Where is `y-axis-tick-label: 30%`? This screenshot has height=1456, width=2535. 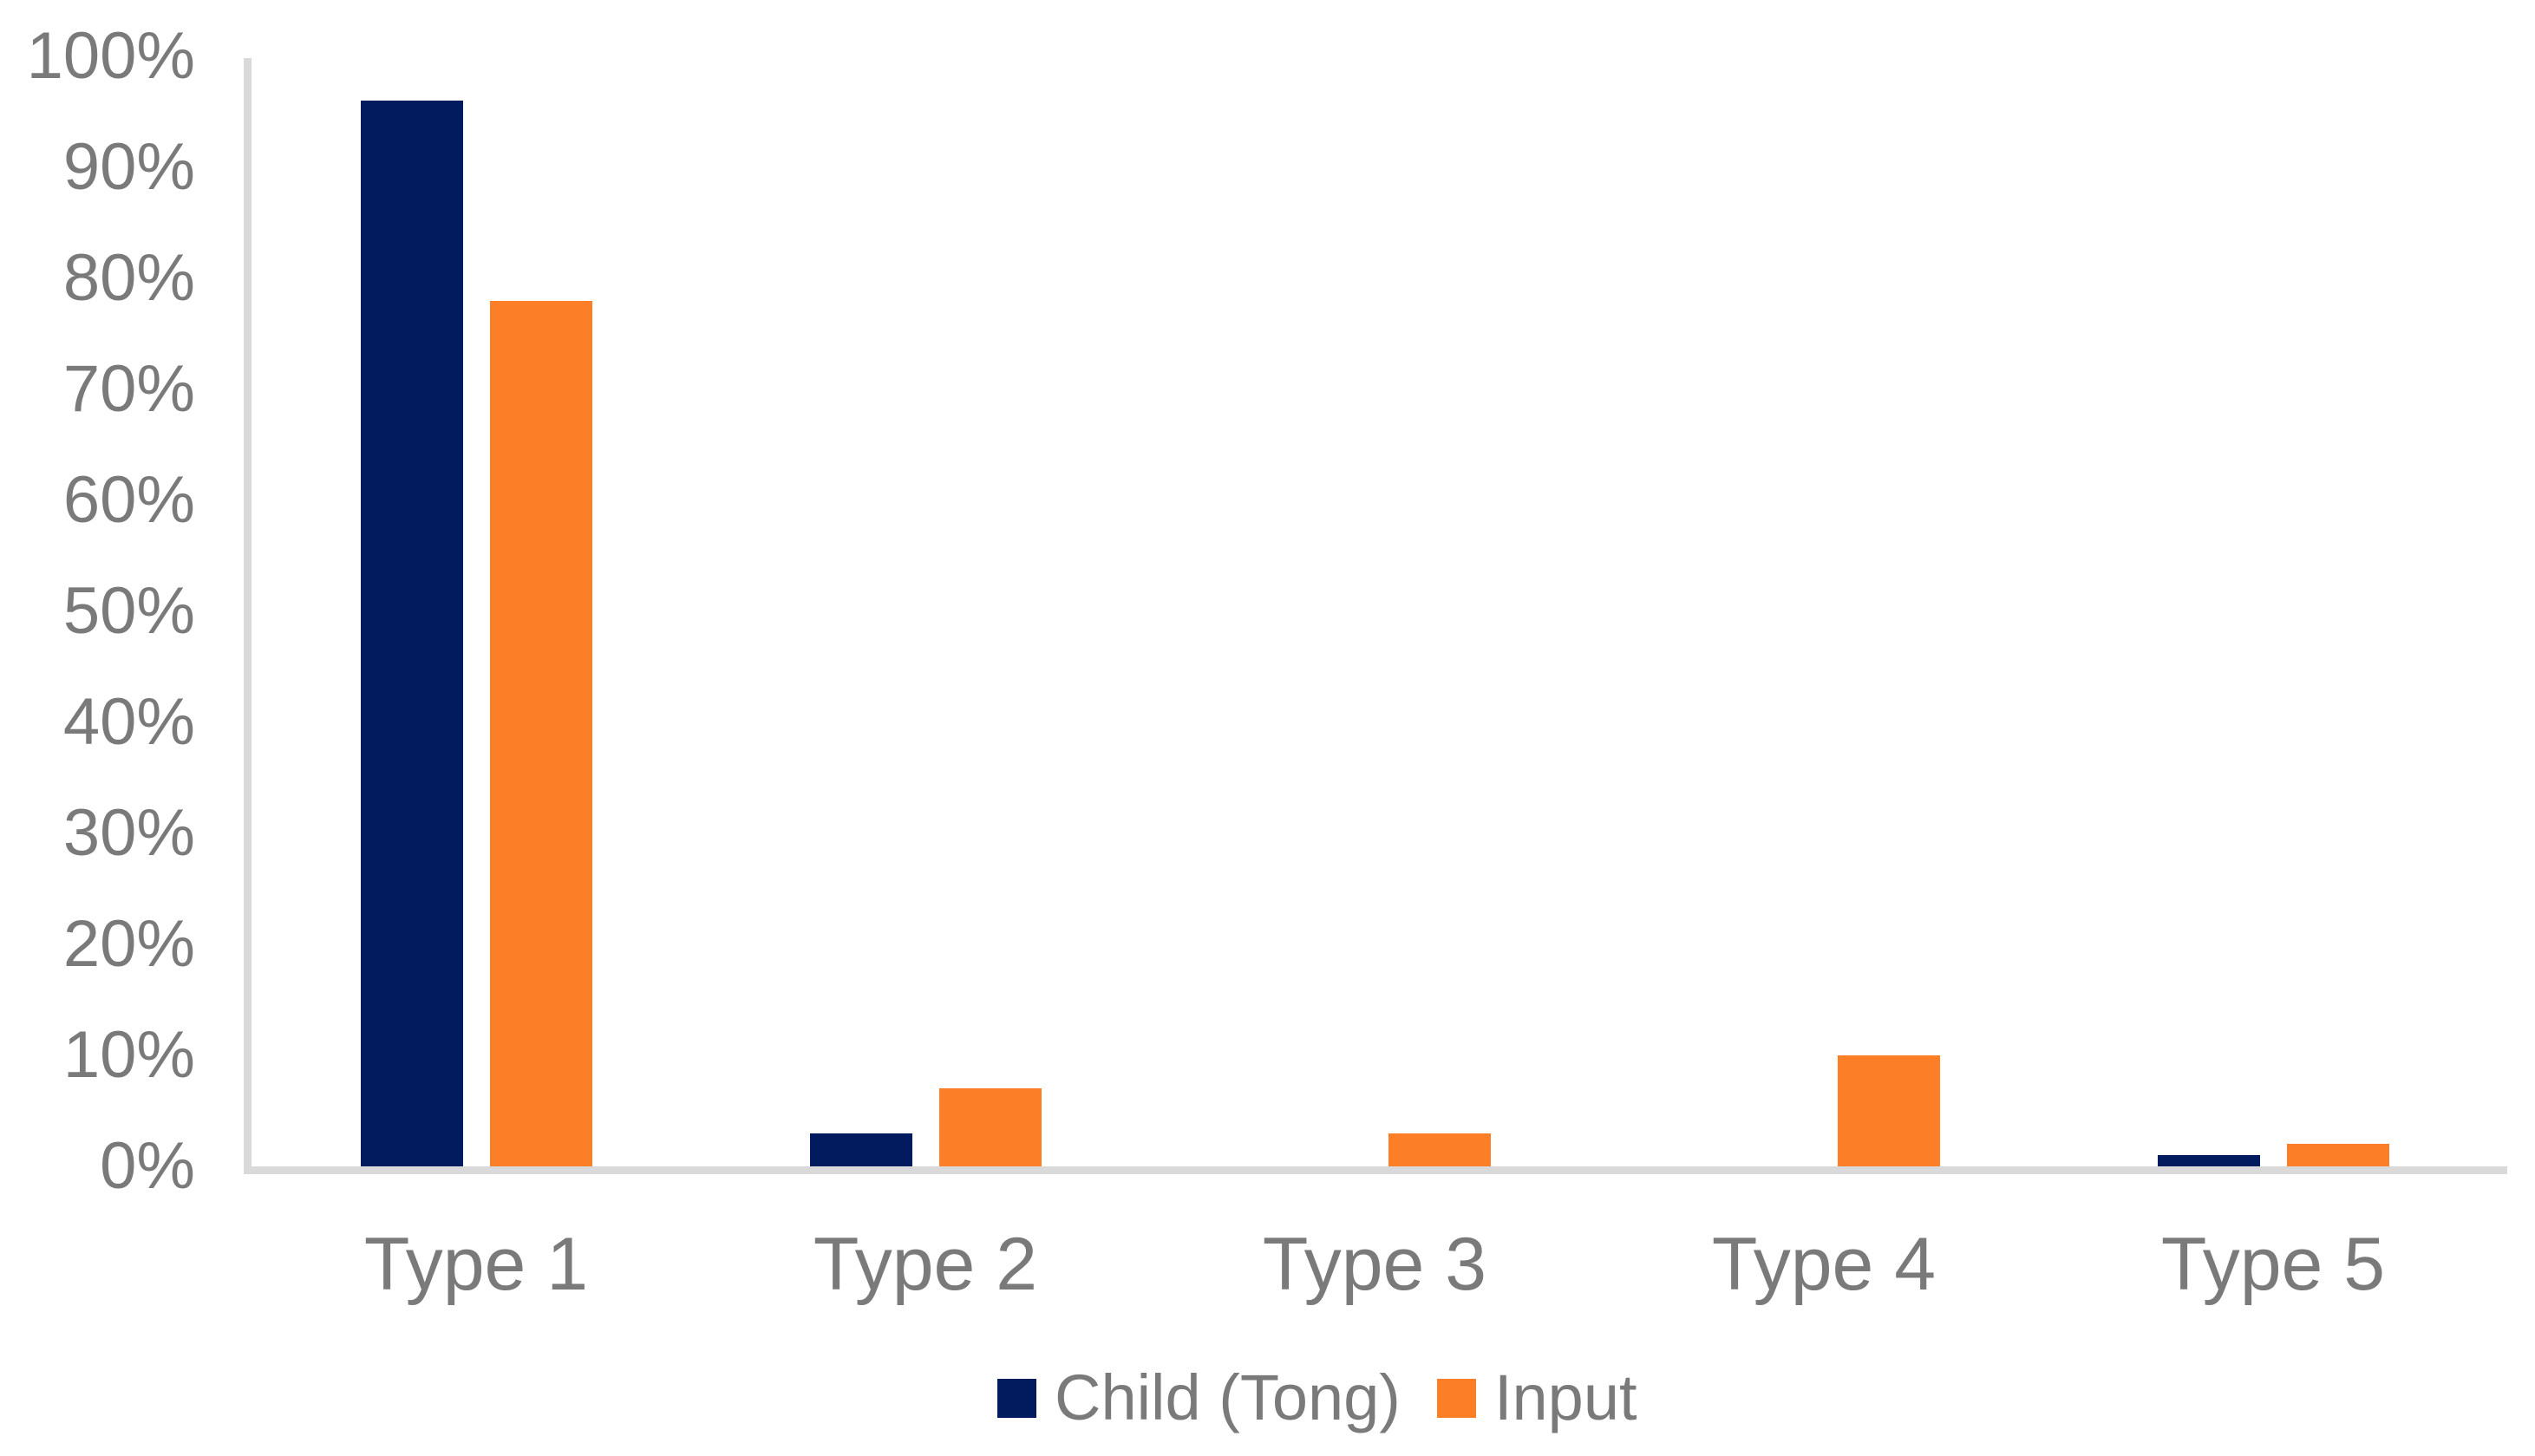
y-axis-tick-label: 30% is located at coordinates (128, 833).